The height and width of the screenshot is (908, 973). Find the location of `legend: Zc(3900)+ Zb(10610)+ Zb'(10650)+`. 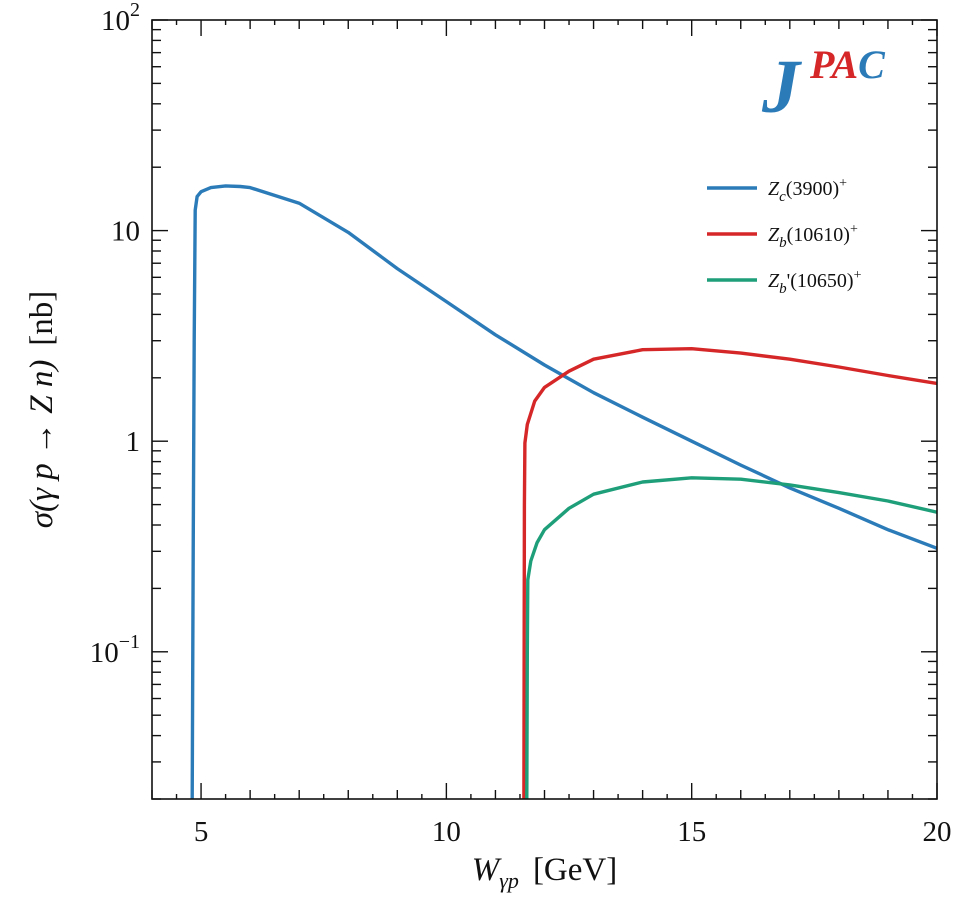

legend: Zc(3900)+ Zb(10610)+ Zb'(10650)+ is located at coordinates (784, 236).